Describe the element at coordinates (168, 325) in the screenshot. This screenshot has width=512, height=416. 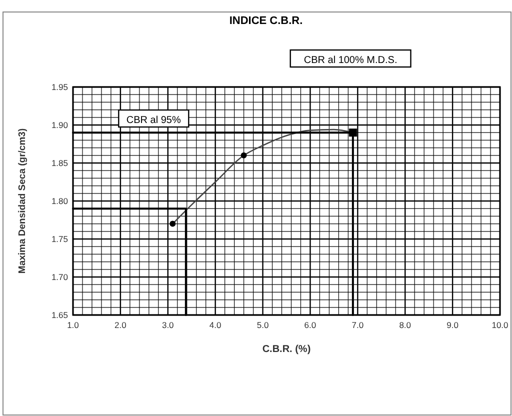
I see `x-tick-label: 3.0` at that location.